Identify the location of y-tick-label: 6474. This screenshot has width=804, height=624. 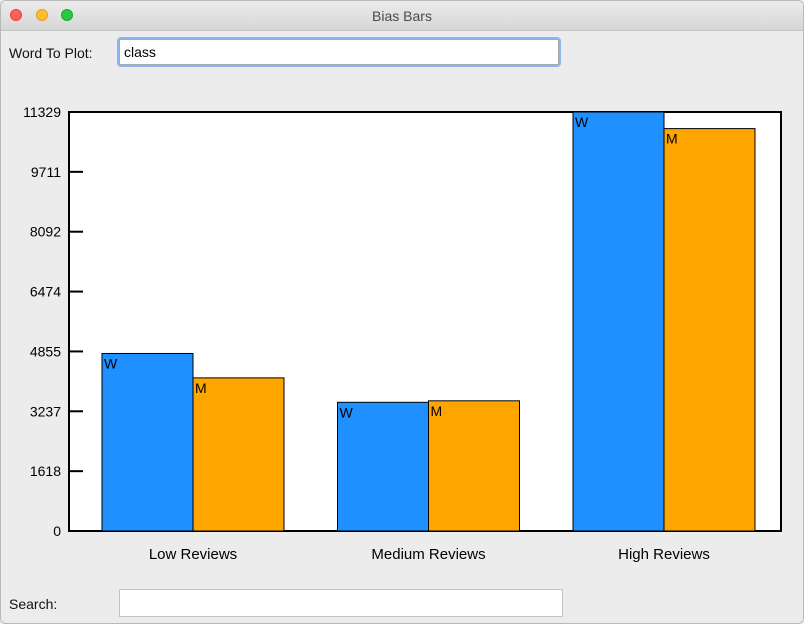
(45, 292).